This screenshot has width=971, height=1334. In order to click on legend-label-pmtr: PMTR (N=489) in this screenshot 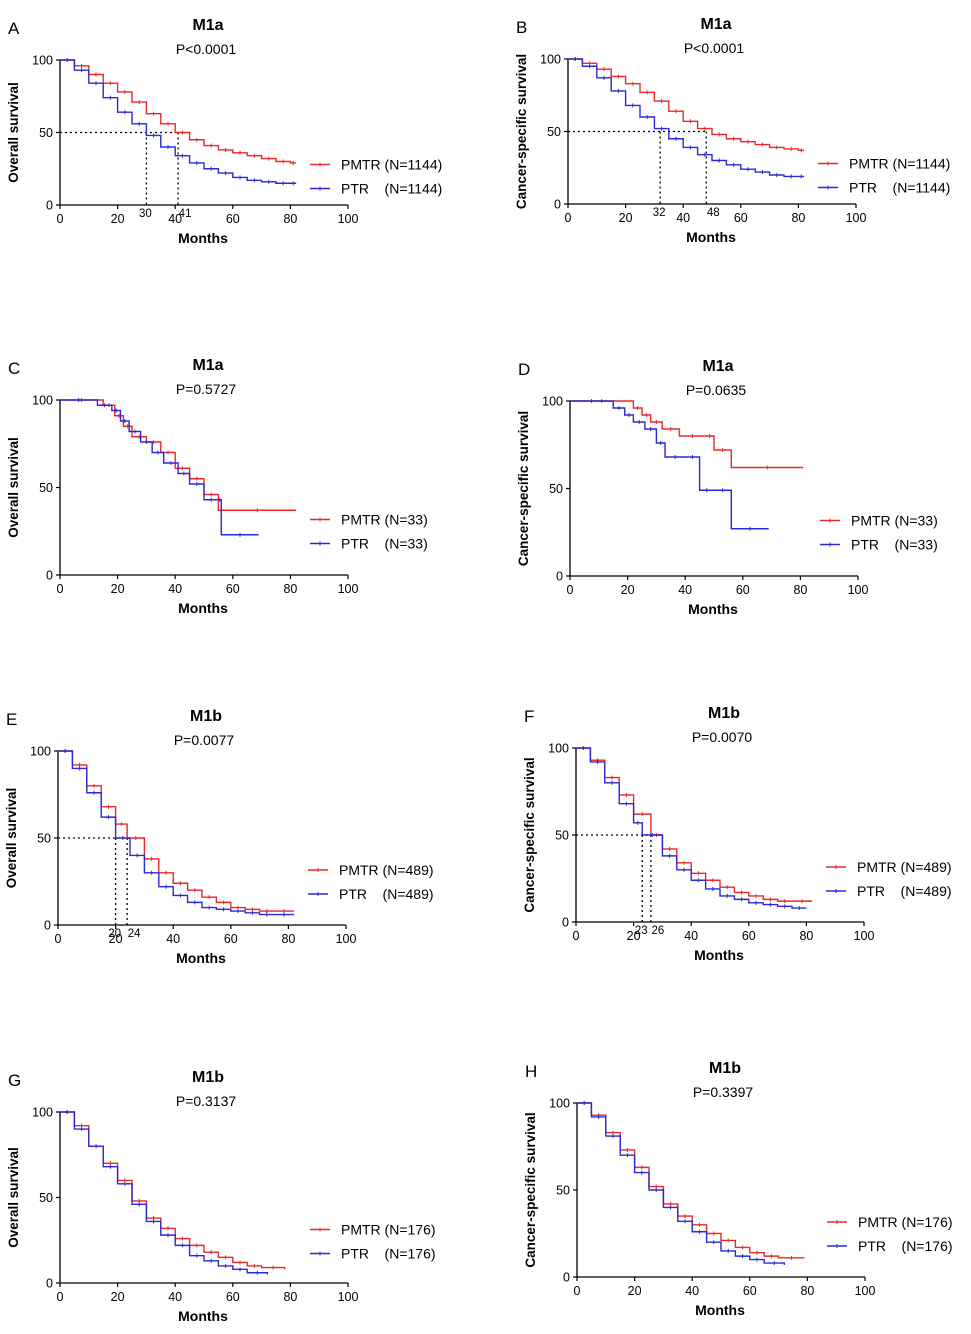, I will do `click(904, 867)`.